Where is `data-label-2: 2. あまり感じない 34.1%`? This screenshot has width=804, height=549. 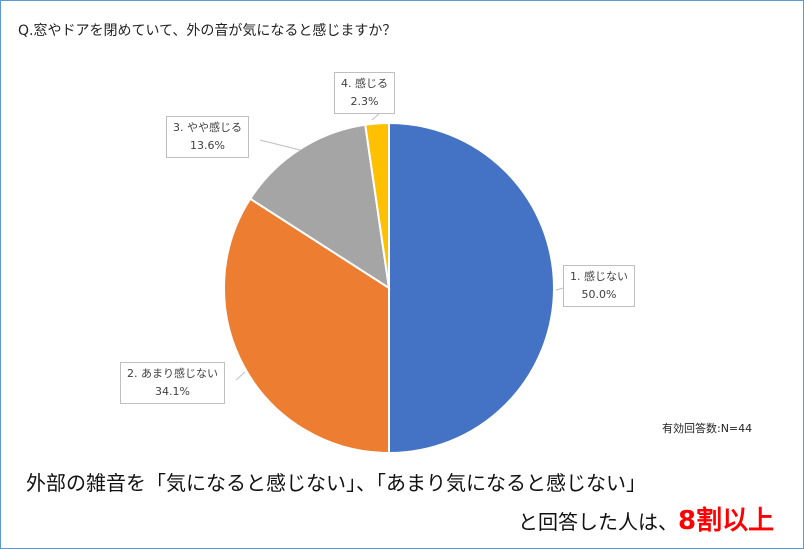 data-label-2: 2. あまり感じない 34.1% is located at coordinates (172, 383).